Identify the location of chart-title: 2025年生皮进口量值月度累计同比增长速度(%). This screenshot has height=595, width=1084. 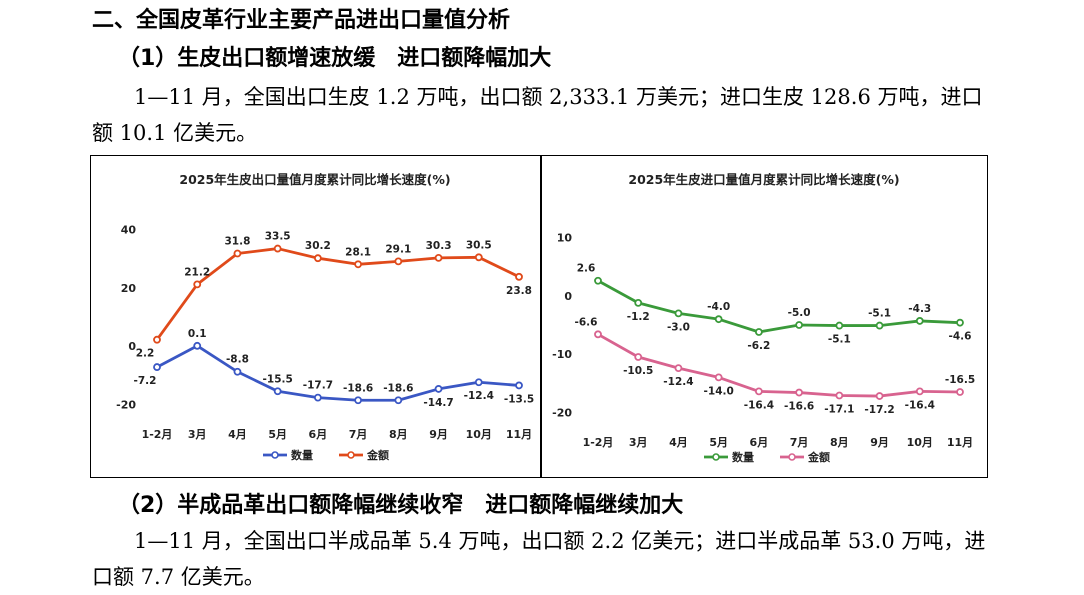
(763, 179).